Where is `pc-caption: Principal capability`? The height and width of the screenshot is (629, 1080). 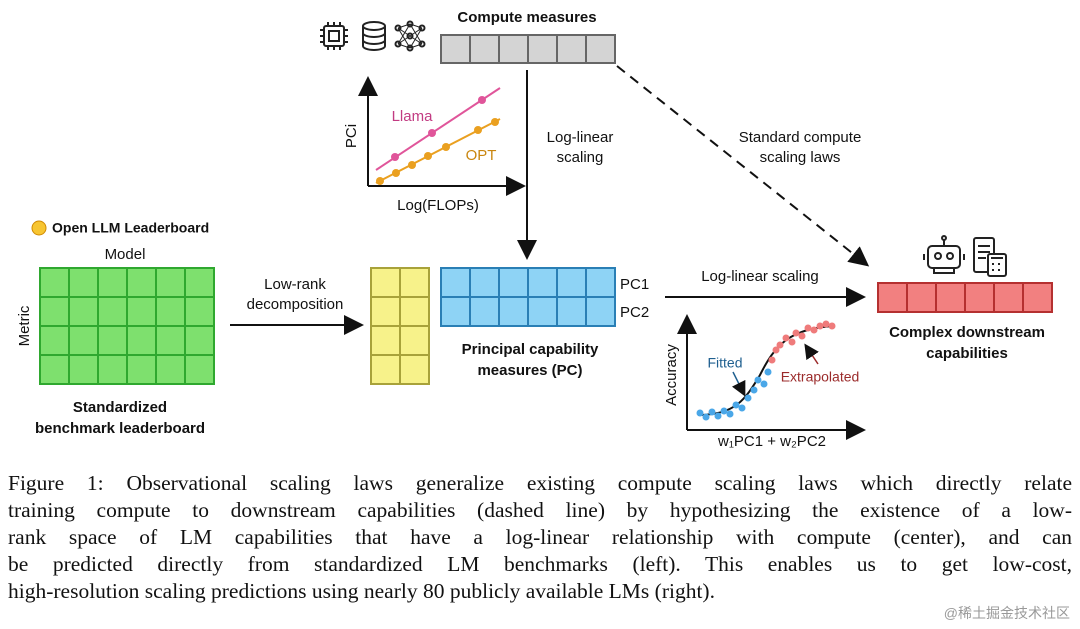
pc-caption: Principal capability is located at coordinates (530, 349).